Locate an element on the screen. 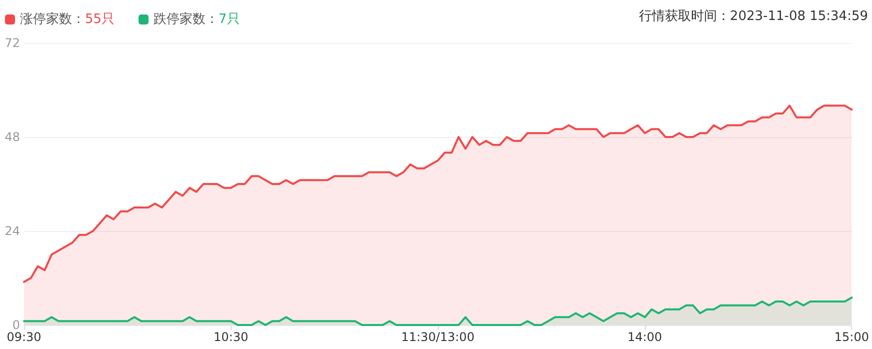 The image size is (872, 349). y-tick-label: 48 is located at coordinates (12, 137).